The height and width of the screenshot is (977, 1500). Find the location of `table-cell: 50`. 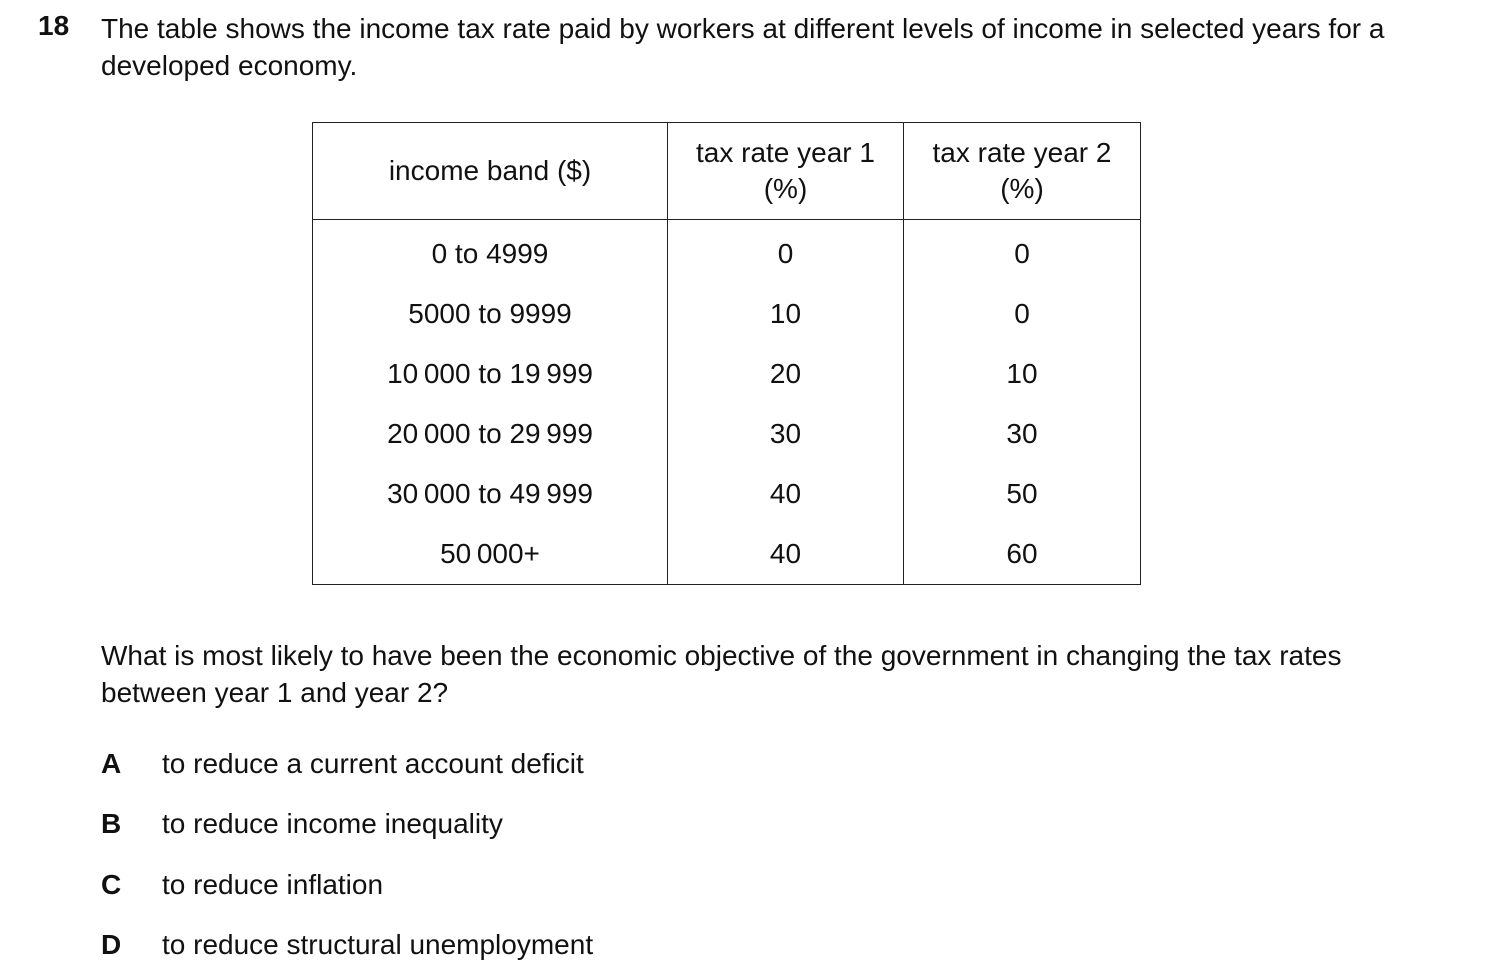

table-cell: 50 is located at coordinates (1022, 494).